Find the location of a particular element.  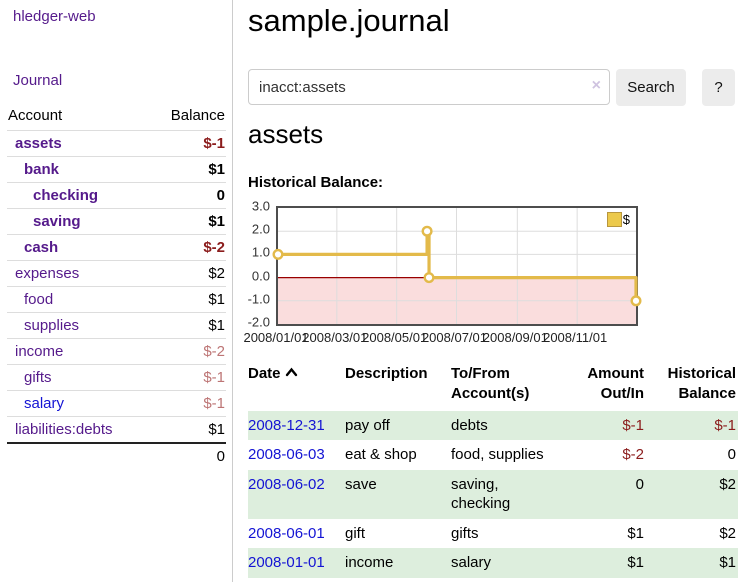

account-row: gifts $-1 is located at coordinates (116, 377).